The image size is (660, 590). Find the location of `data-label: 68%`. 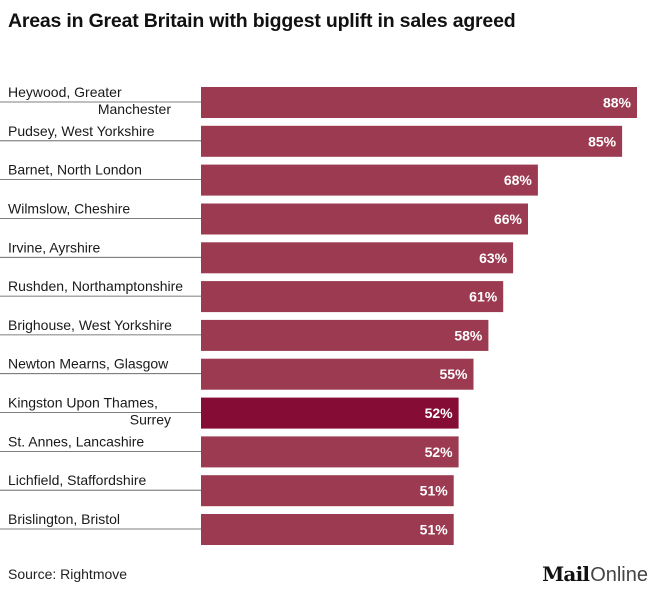

data-label: 68% is located at coordinates (518, 180).